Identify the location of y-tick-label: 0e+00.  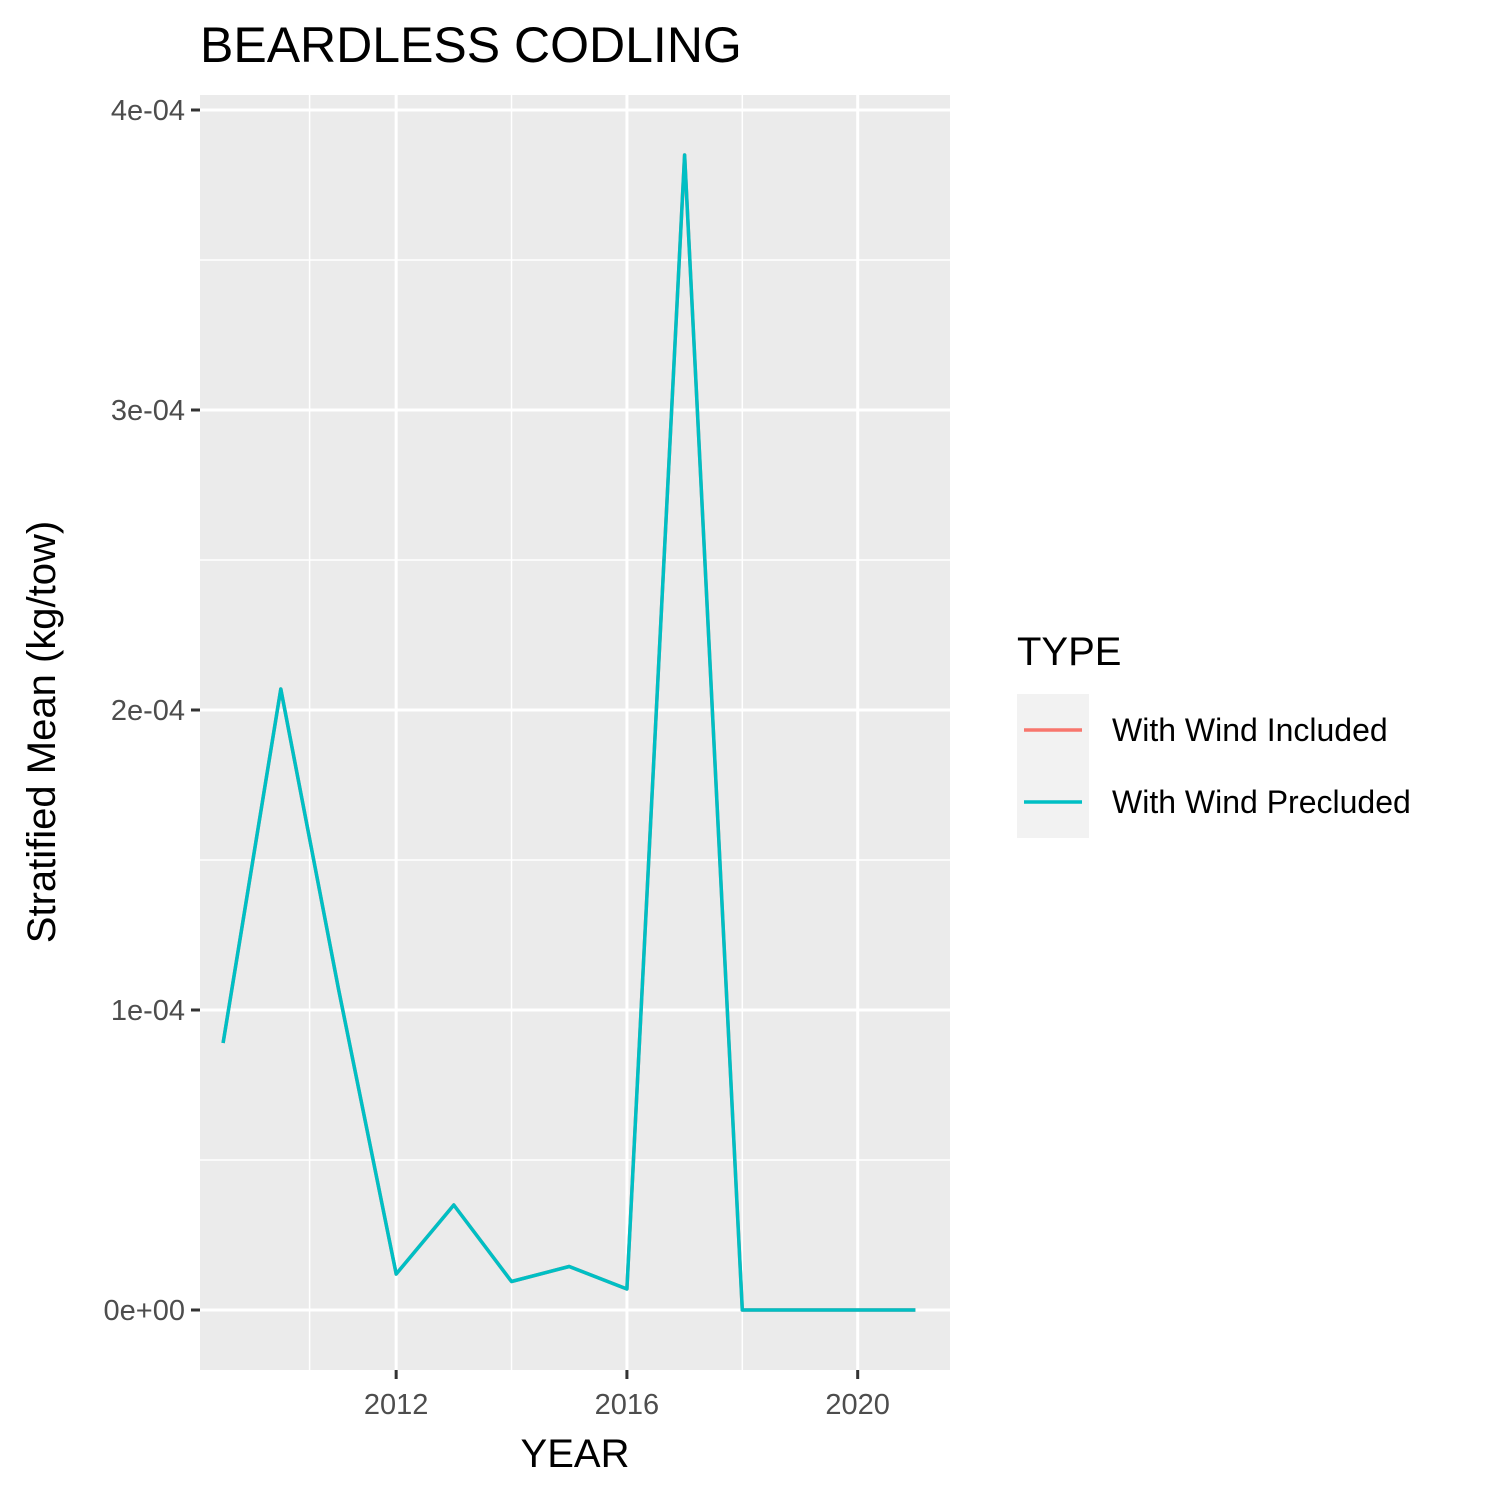
(144, 1311).